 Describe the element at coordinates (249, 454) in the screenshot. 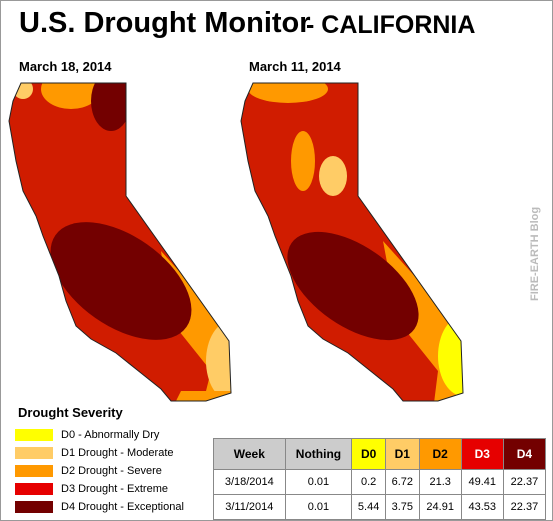

I see `header-cell: Week` at that location.